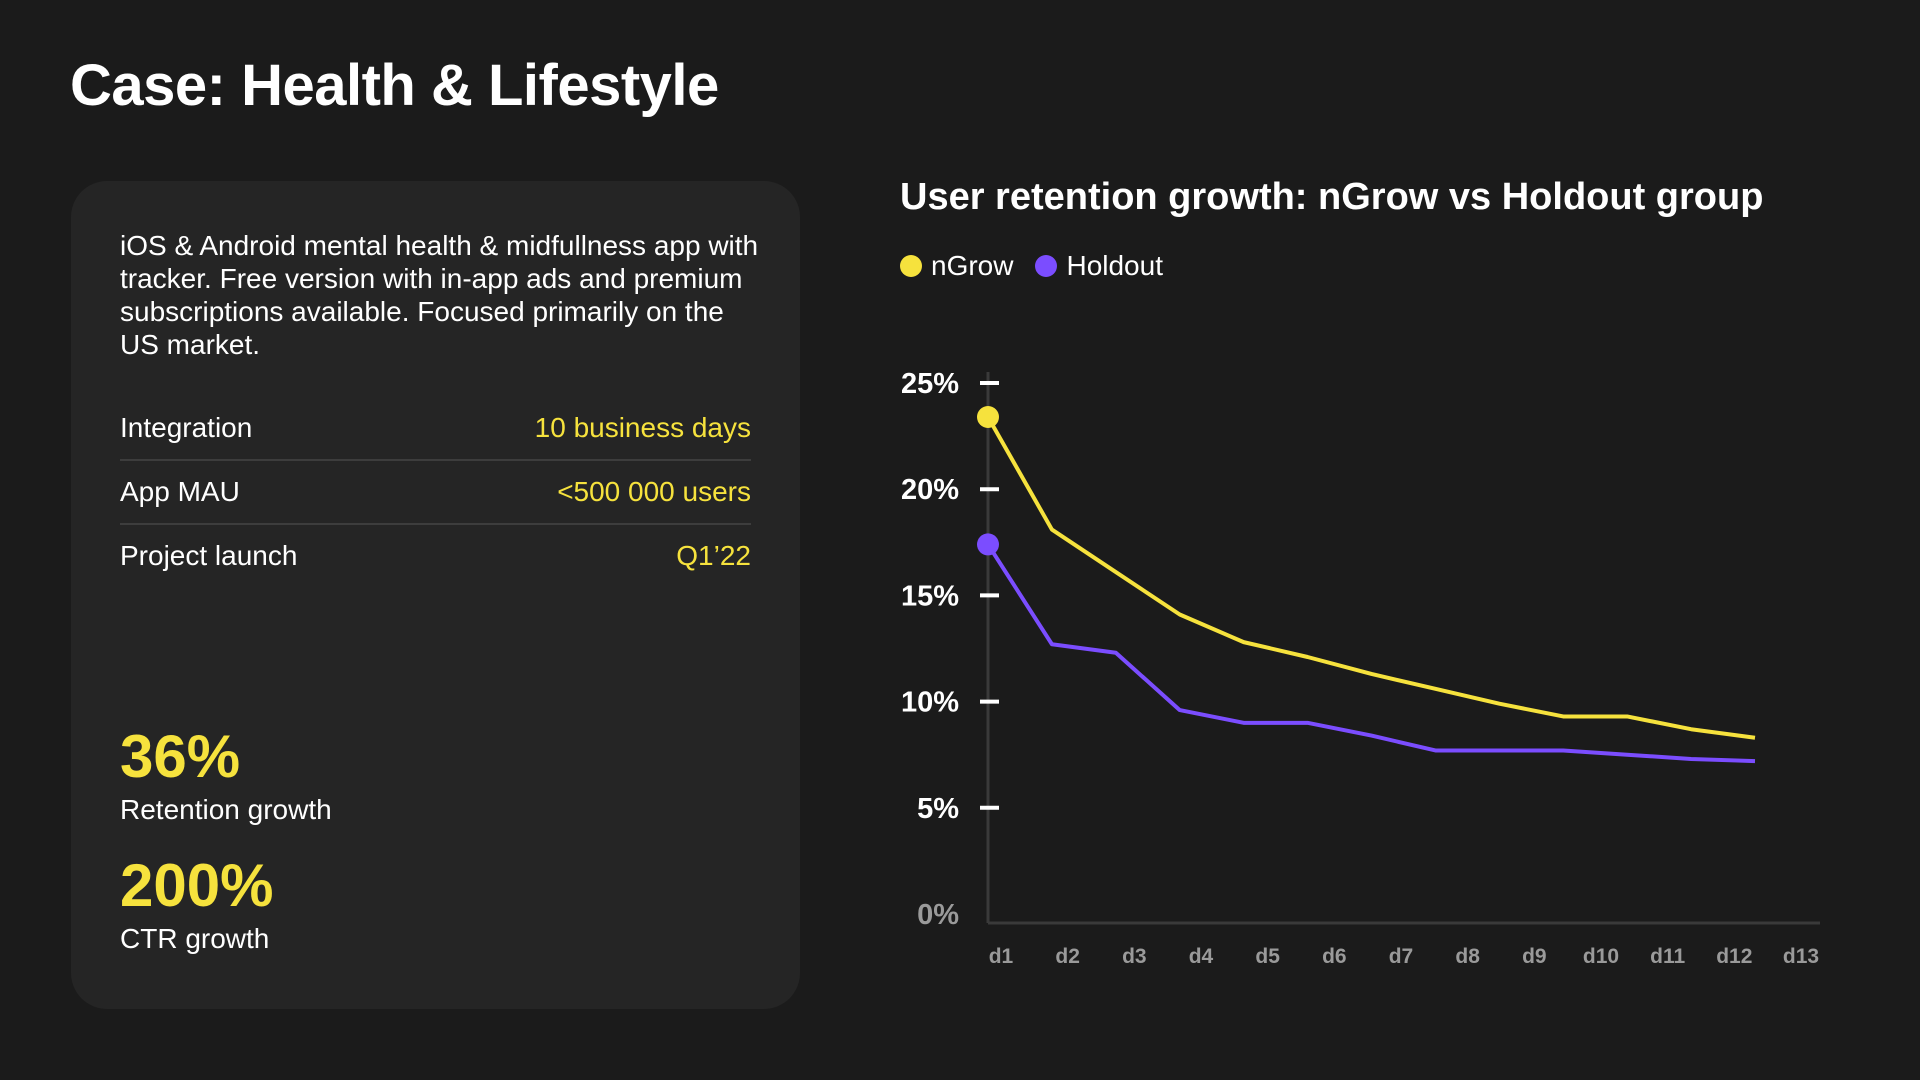  Describe the element at coordinates (930, 384) in the screenshot. I see `y-tick-label: 25%` at that location.